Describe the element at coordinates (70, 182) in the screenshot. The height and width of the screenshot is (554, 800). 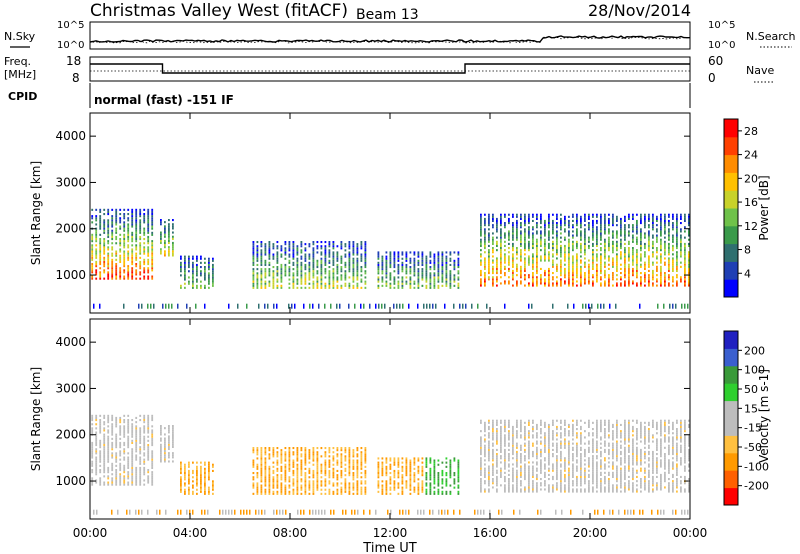
I see `y-tick-label: 3000` at that location.